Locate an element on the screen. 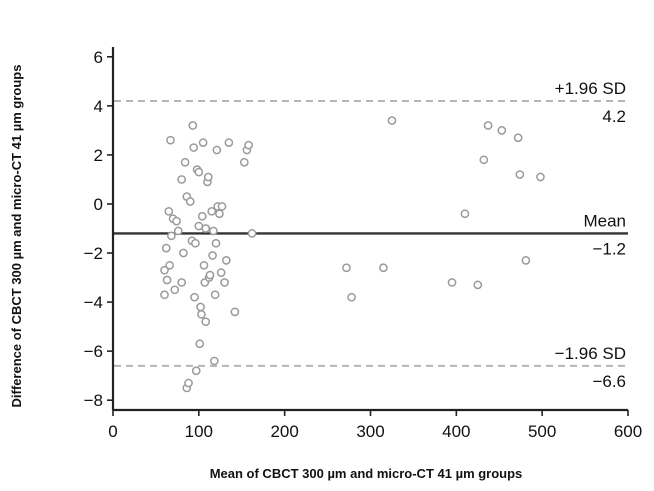 This screenshot has height=491, width=654. reference-value-mean: −1.2 is located at coordinates (609, 248).